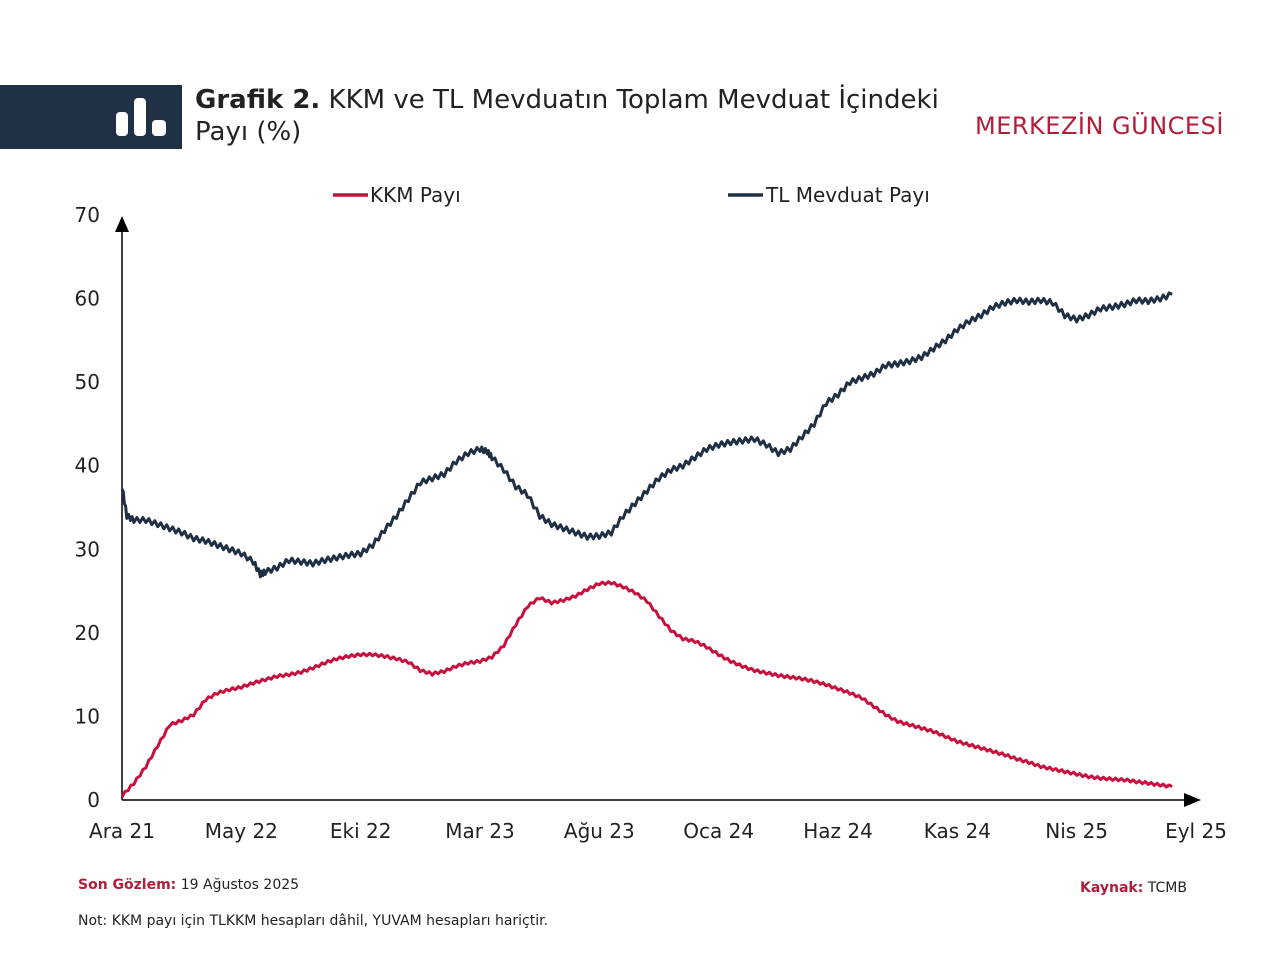 This screenshot has width=1280, height=960. What do you see at coordinates (87, 215) in the screenshot?
I see `y-tick-label: 70` at bounding box center [87, 215].